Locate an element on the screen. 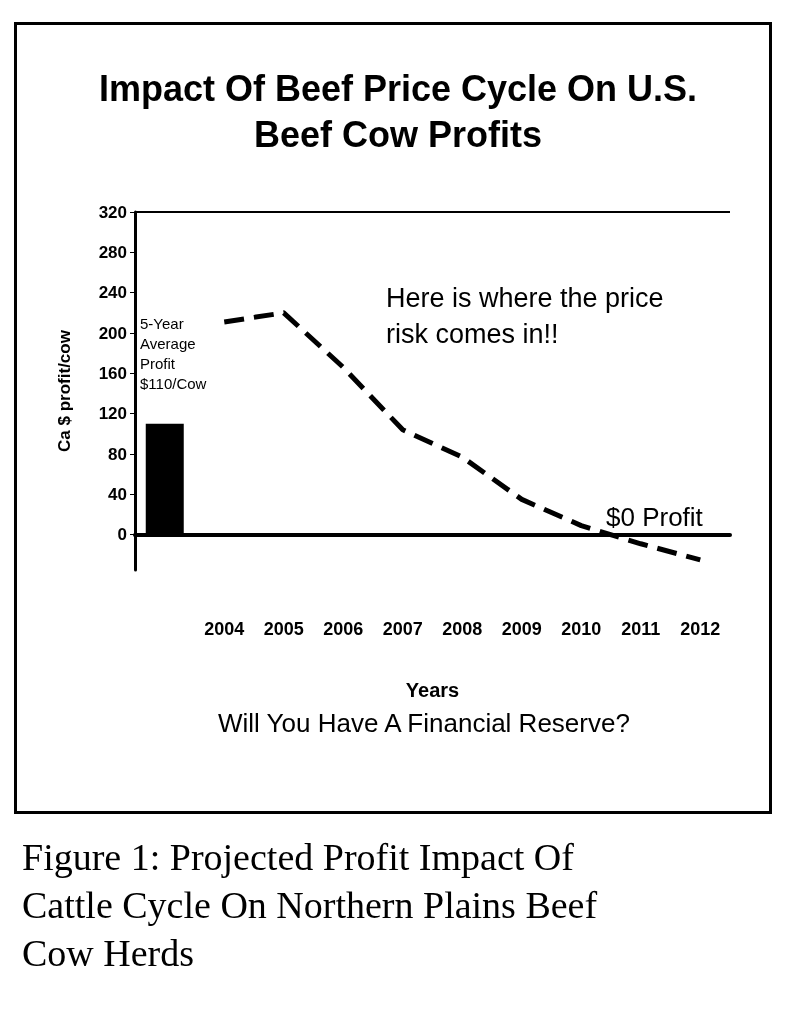 The height and width of the screenshot is (1024, 796). annotation: 5-Year Average Profit $110/Cow is located at coordinates (173, 353).